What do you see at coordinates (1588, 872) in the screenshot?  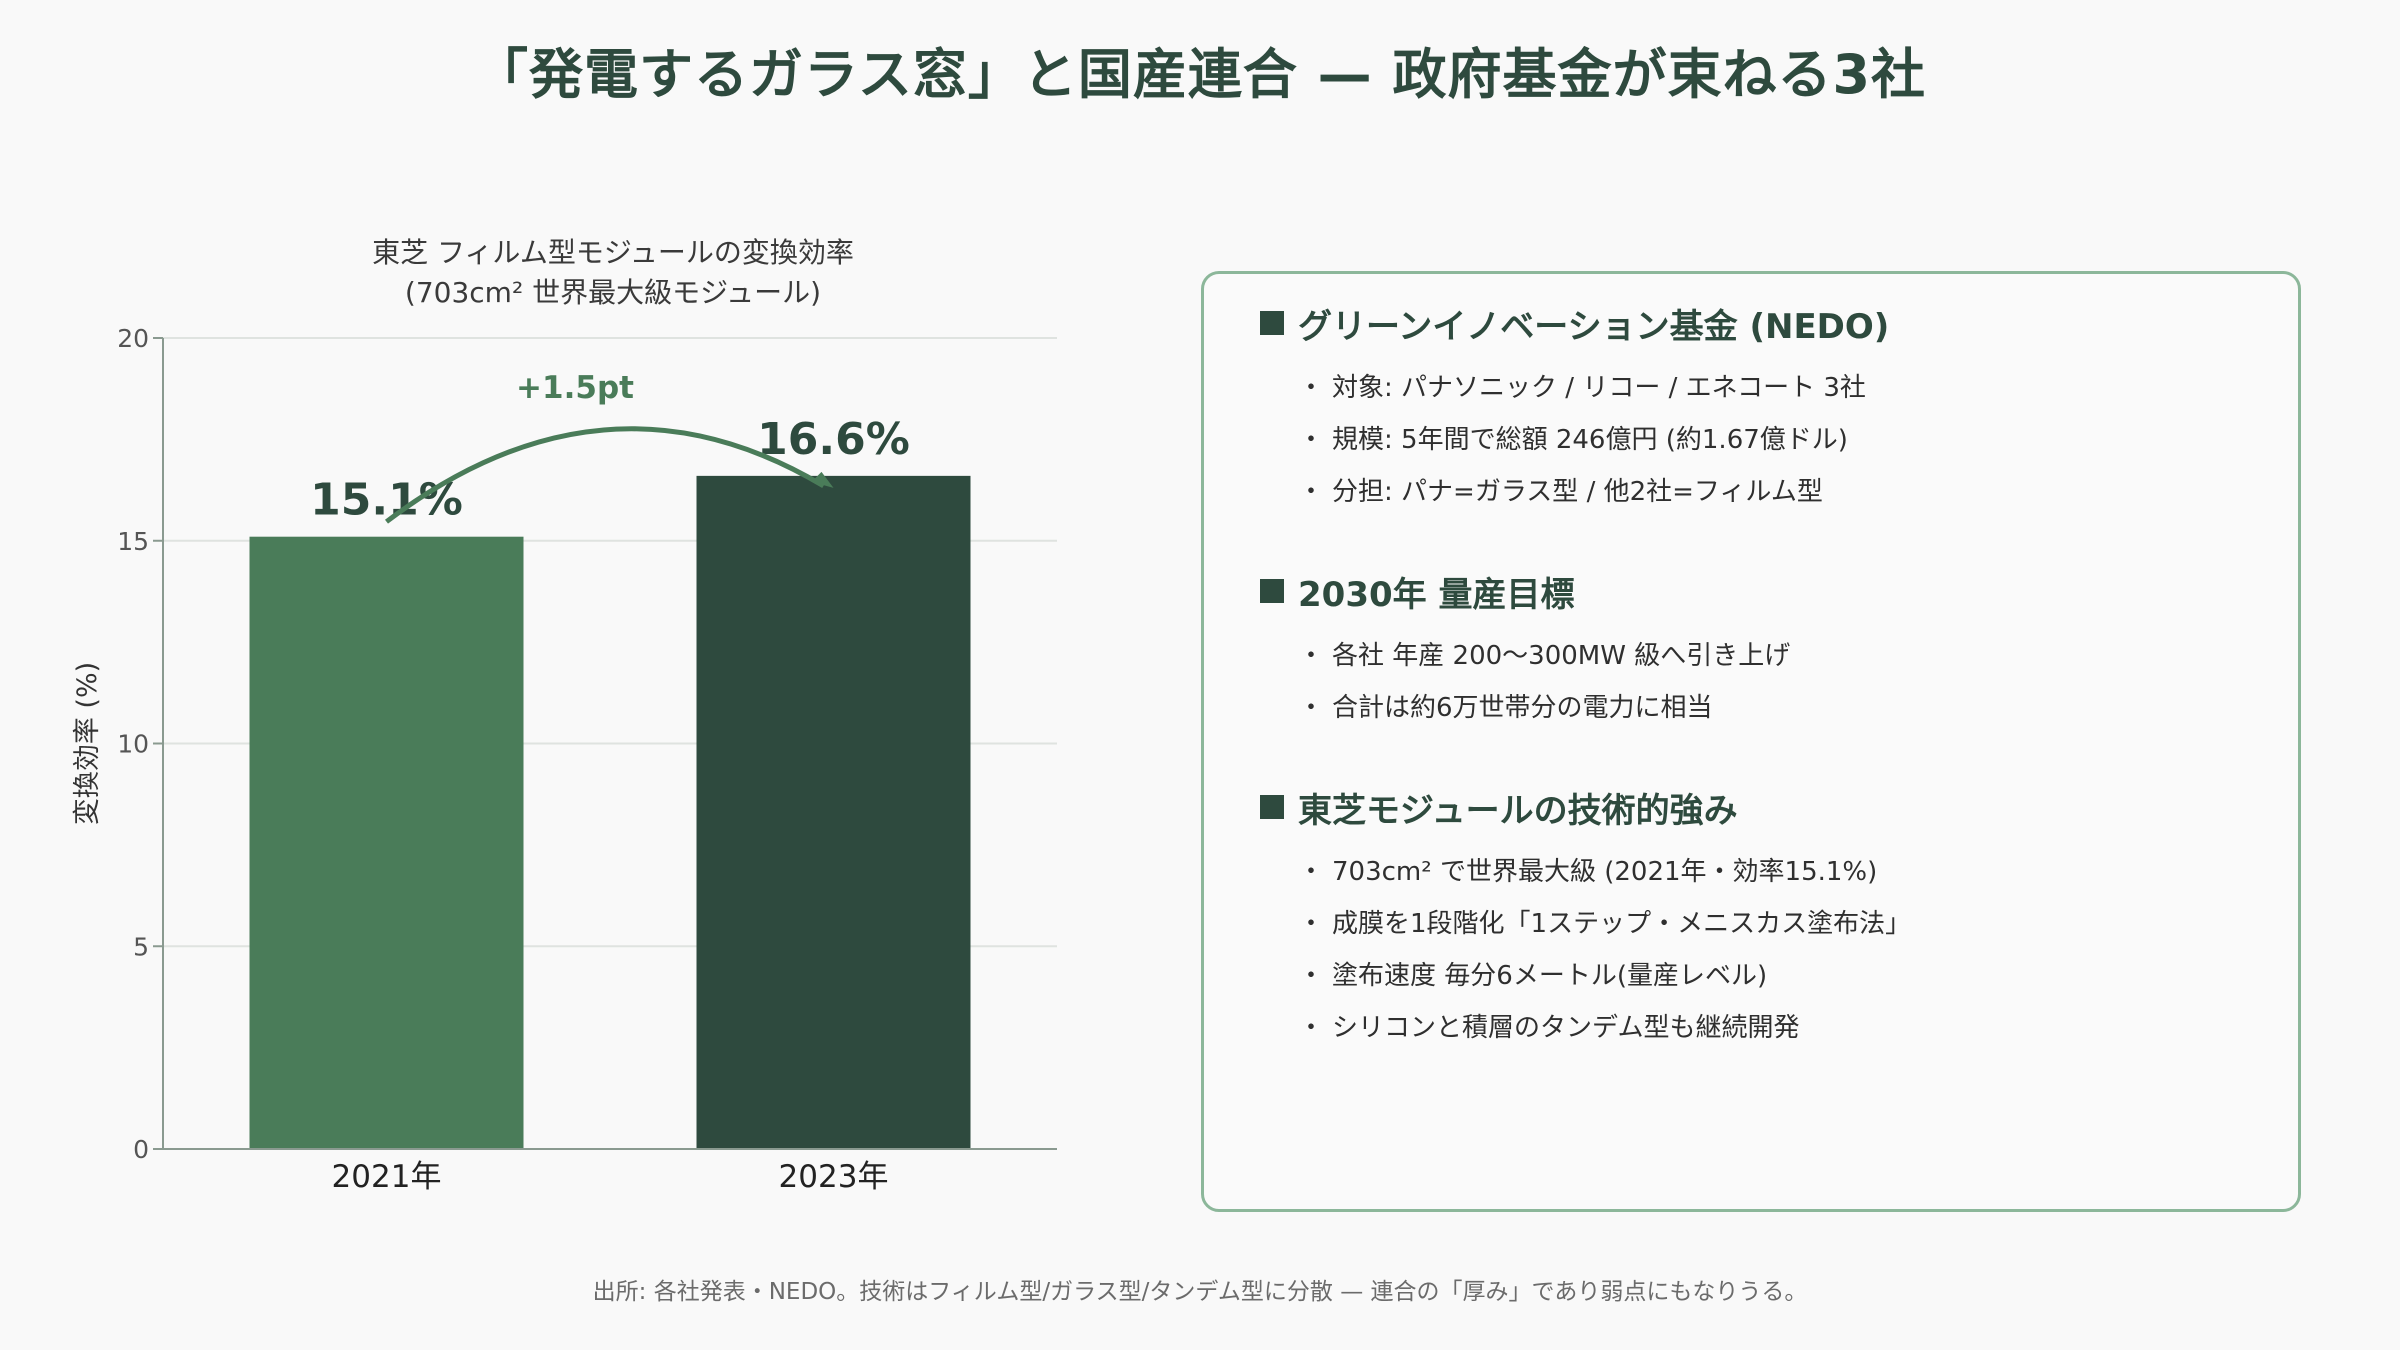 I see `list-item: ・ 703cm² で世界最大級 (2021年・効率15.1%)` at bounding box center [1588, 872].